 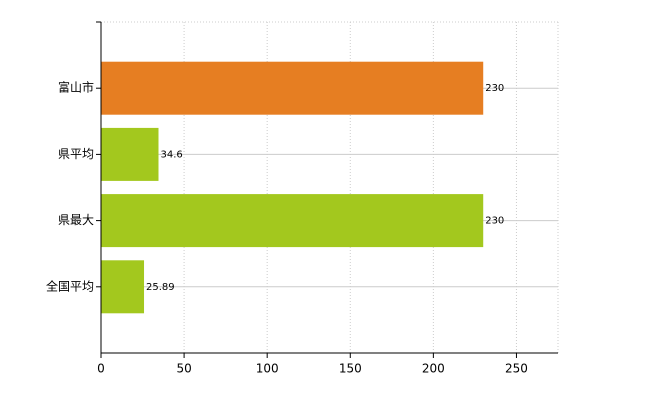 I want to click on y-tick-label: 全国平均, so click(x=70, y=285).